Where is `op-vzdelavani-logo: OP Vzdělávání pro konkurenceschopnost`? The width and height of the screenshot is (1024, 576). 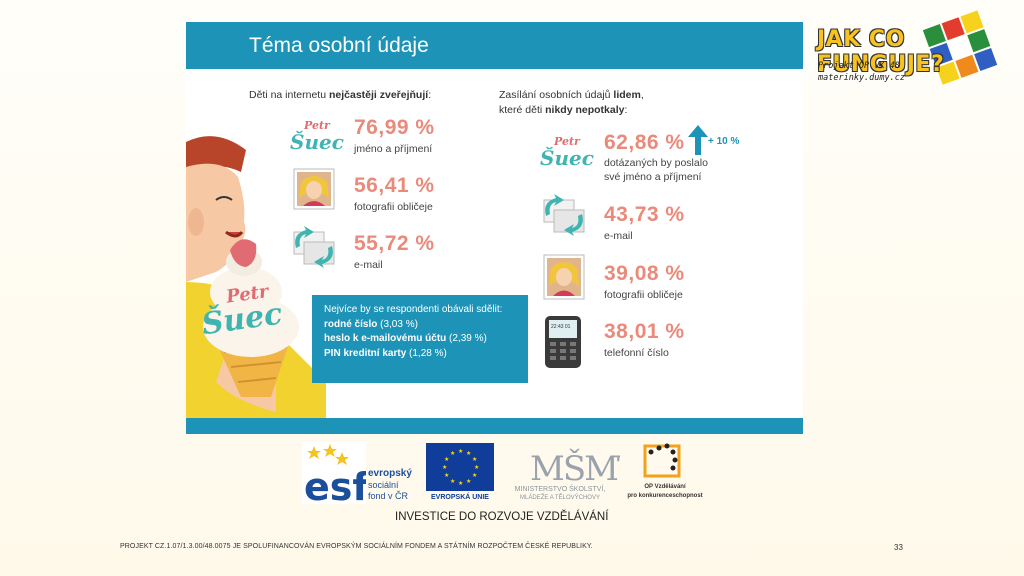
op-vzdelavani-logo: OP Vzdělávání pro konkurenceschopnost is located at coordinates (665, 473).